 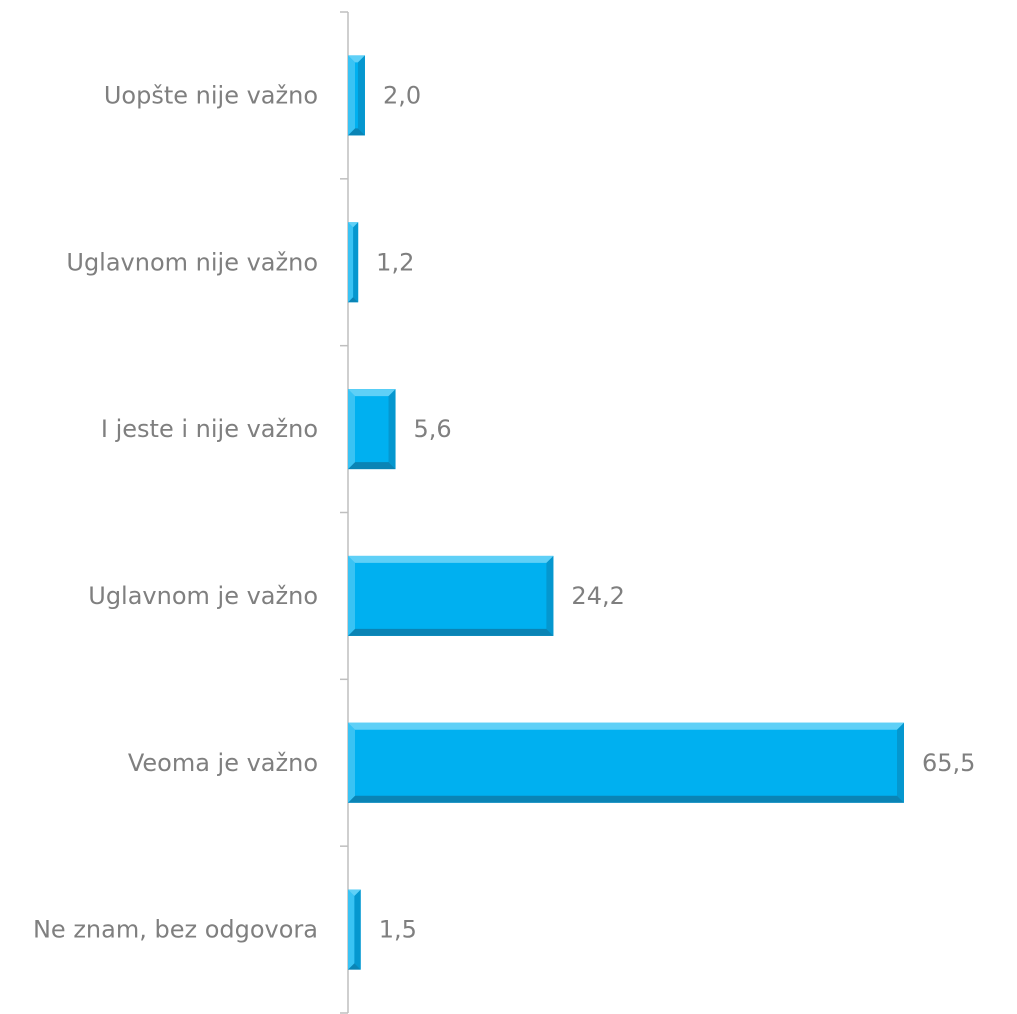 I want to click on category-label: Veoma je važno, so click(x=223, y=763).